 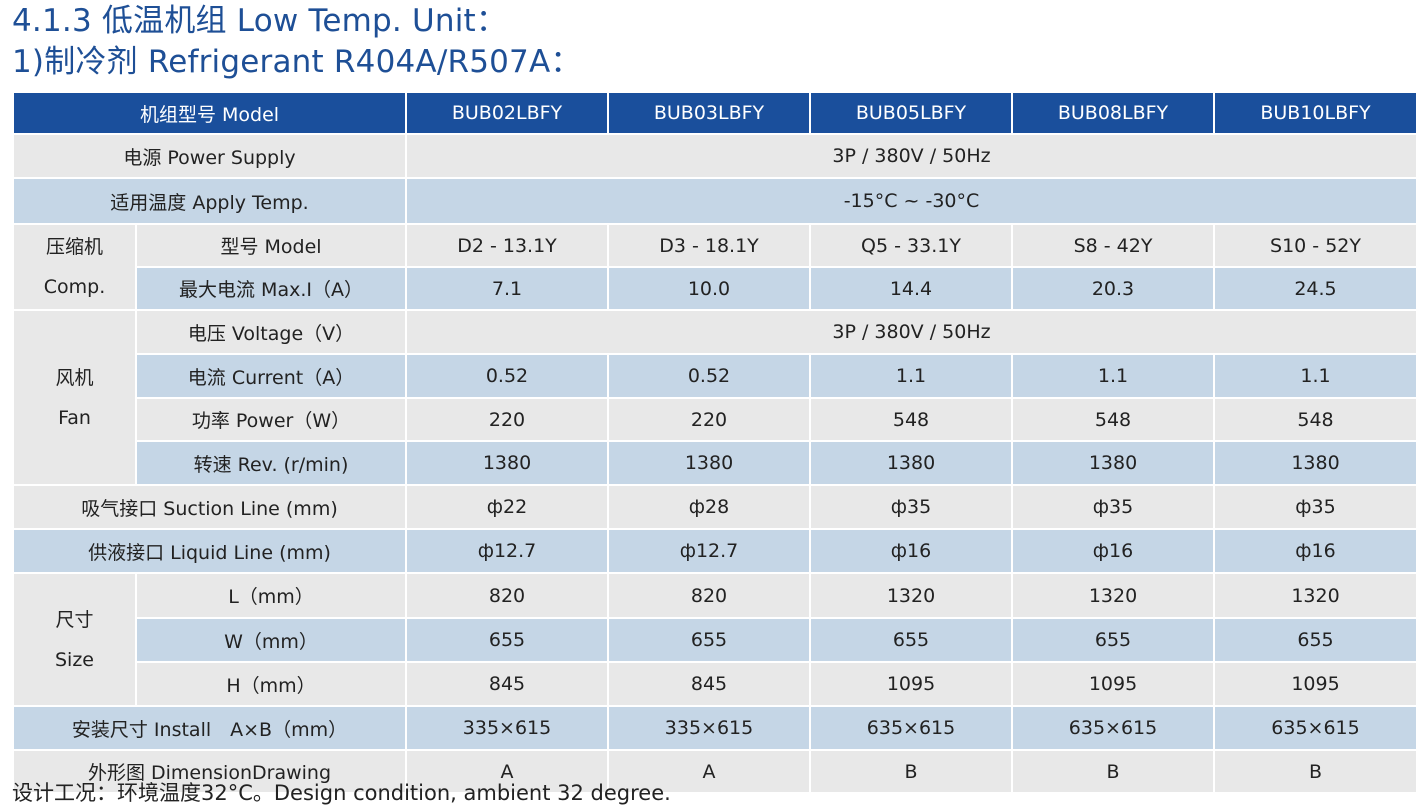 I want to click on table-cell: S8 - 42Y, so click(x=1113, y=245).